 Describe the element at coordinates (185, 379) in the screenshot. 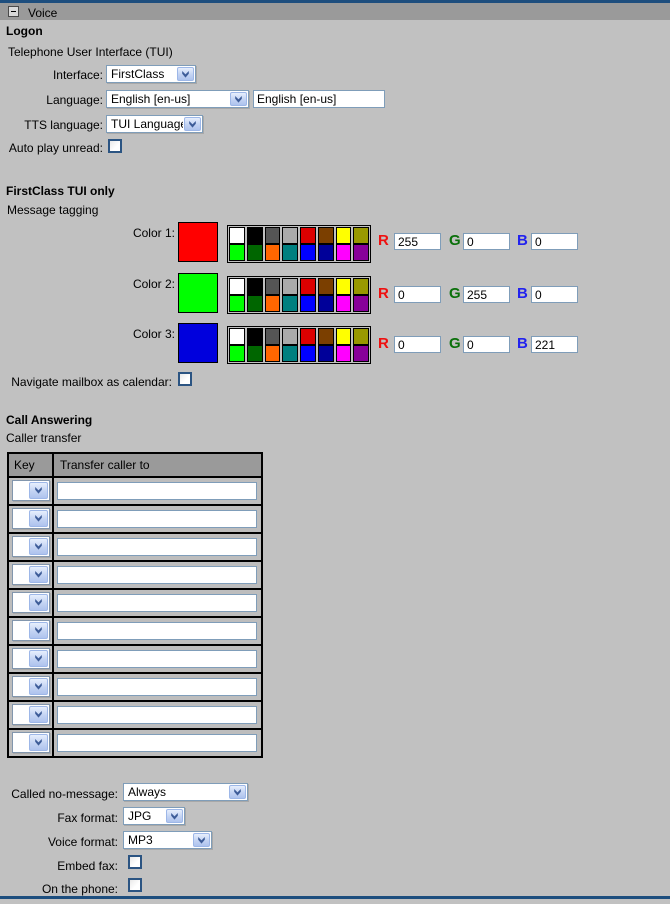

I see `navigate-mailbox-checkbox` at that location.